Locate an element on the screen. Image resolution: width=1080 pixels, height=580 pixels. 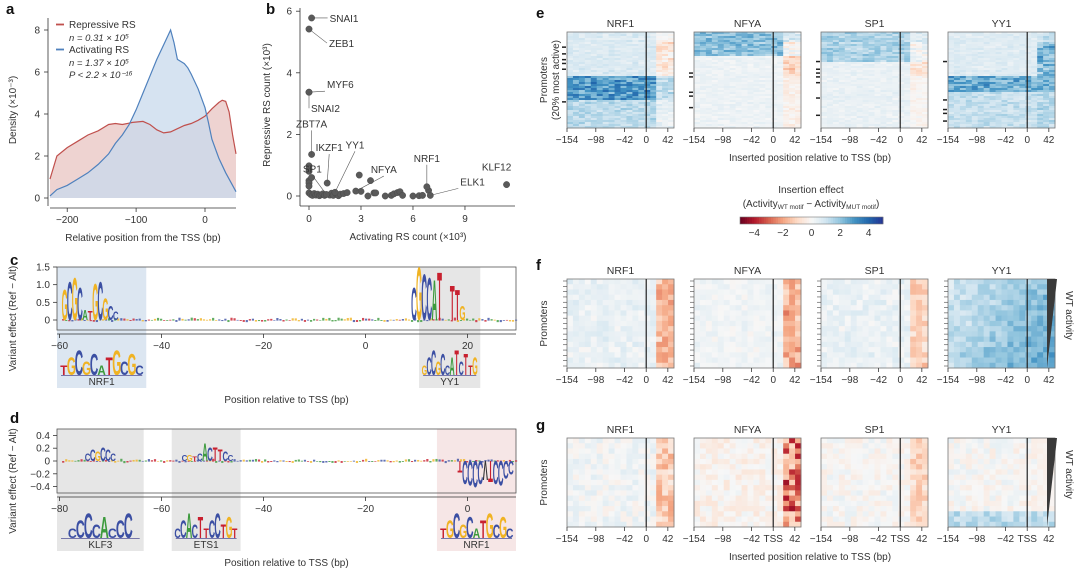
point-label-ikzf1: IKZF1 is located at coordinates (330, 148).